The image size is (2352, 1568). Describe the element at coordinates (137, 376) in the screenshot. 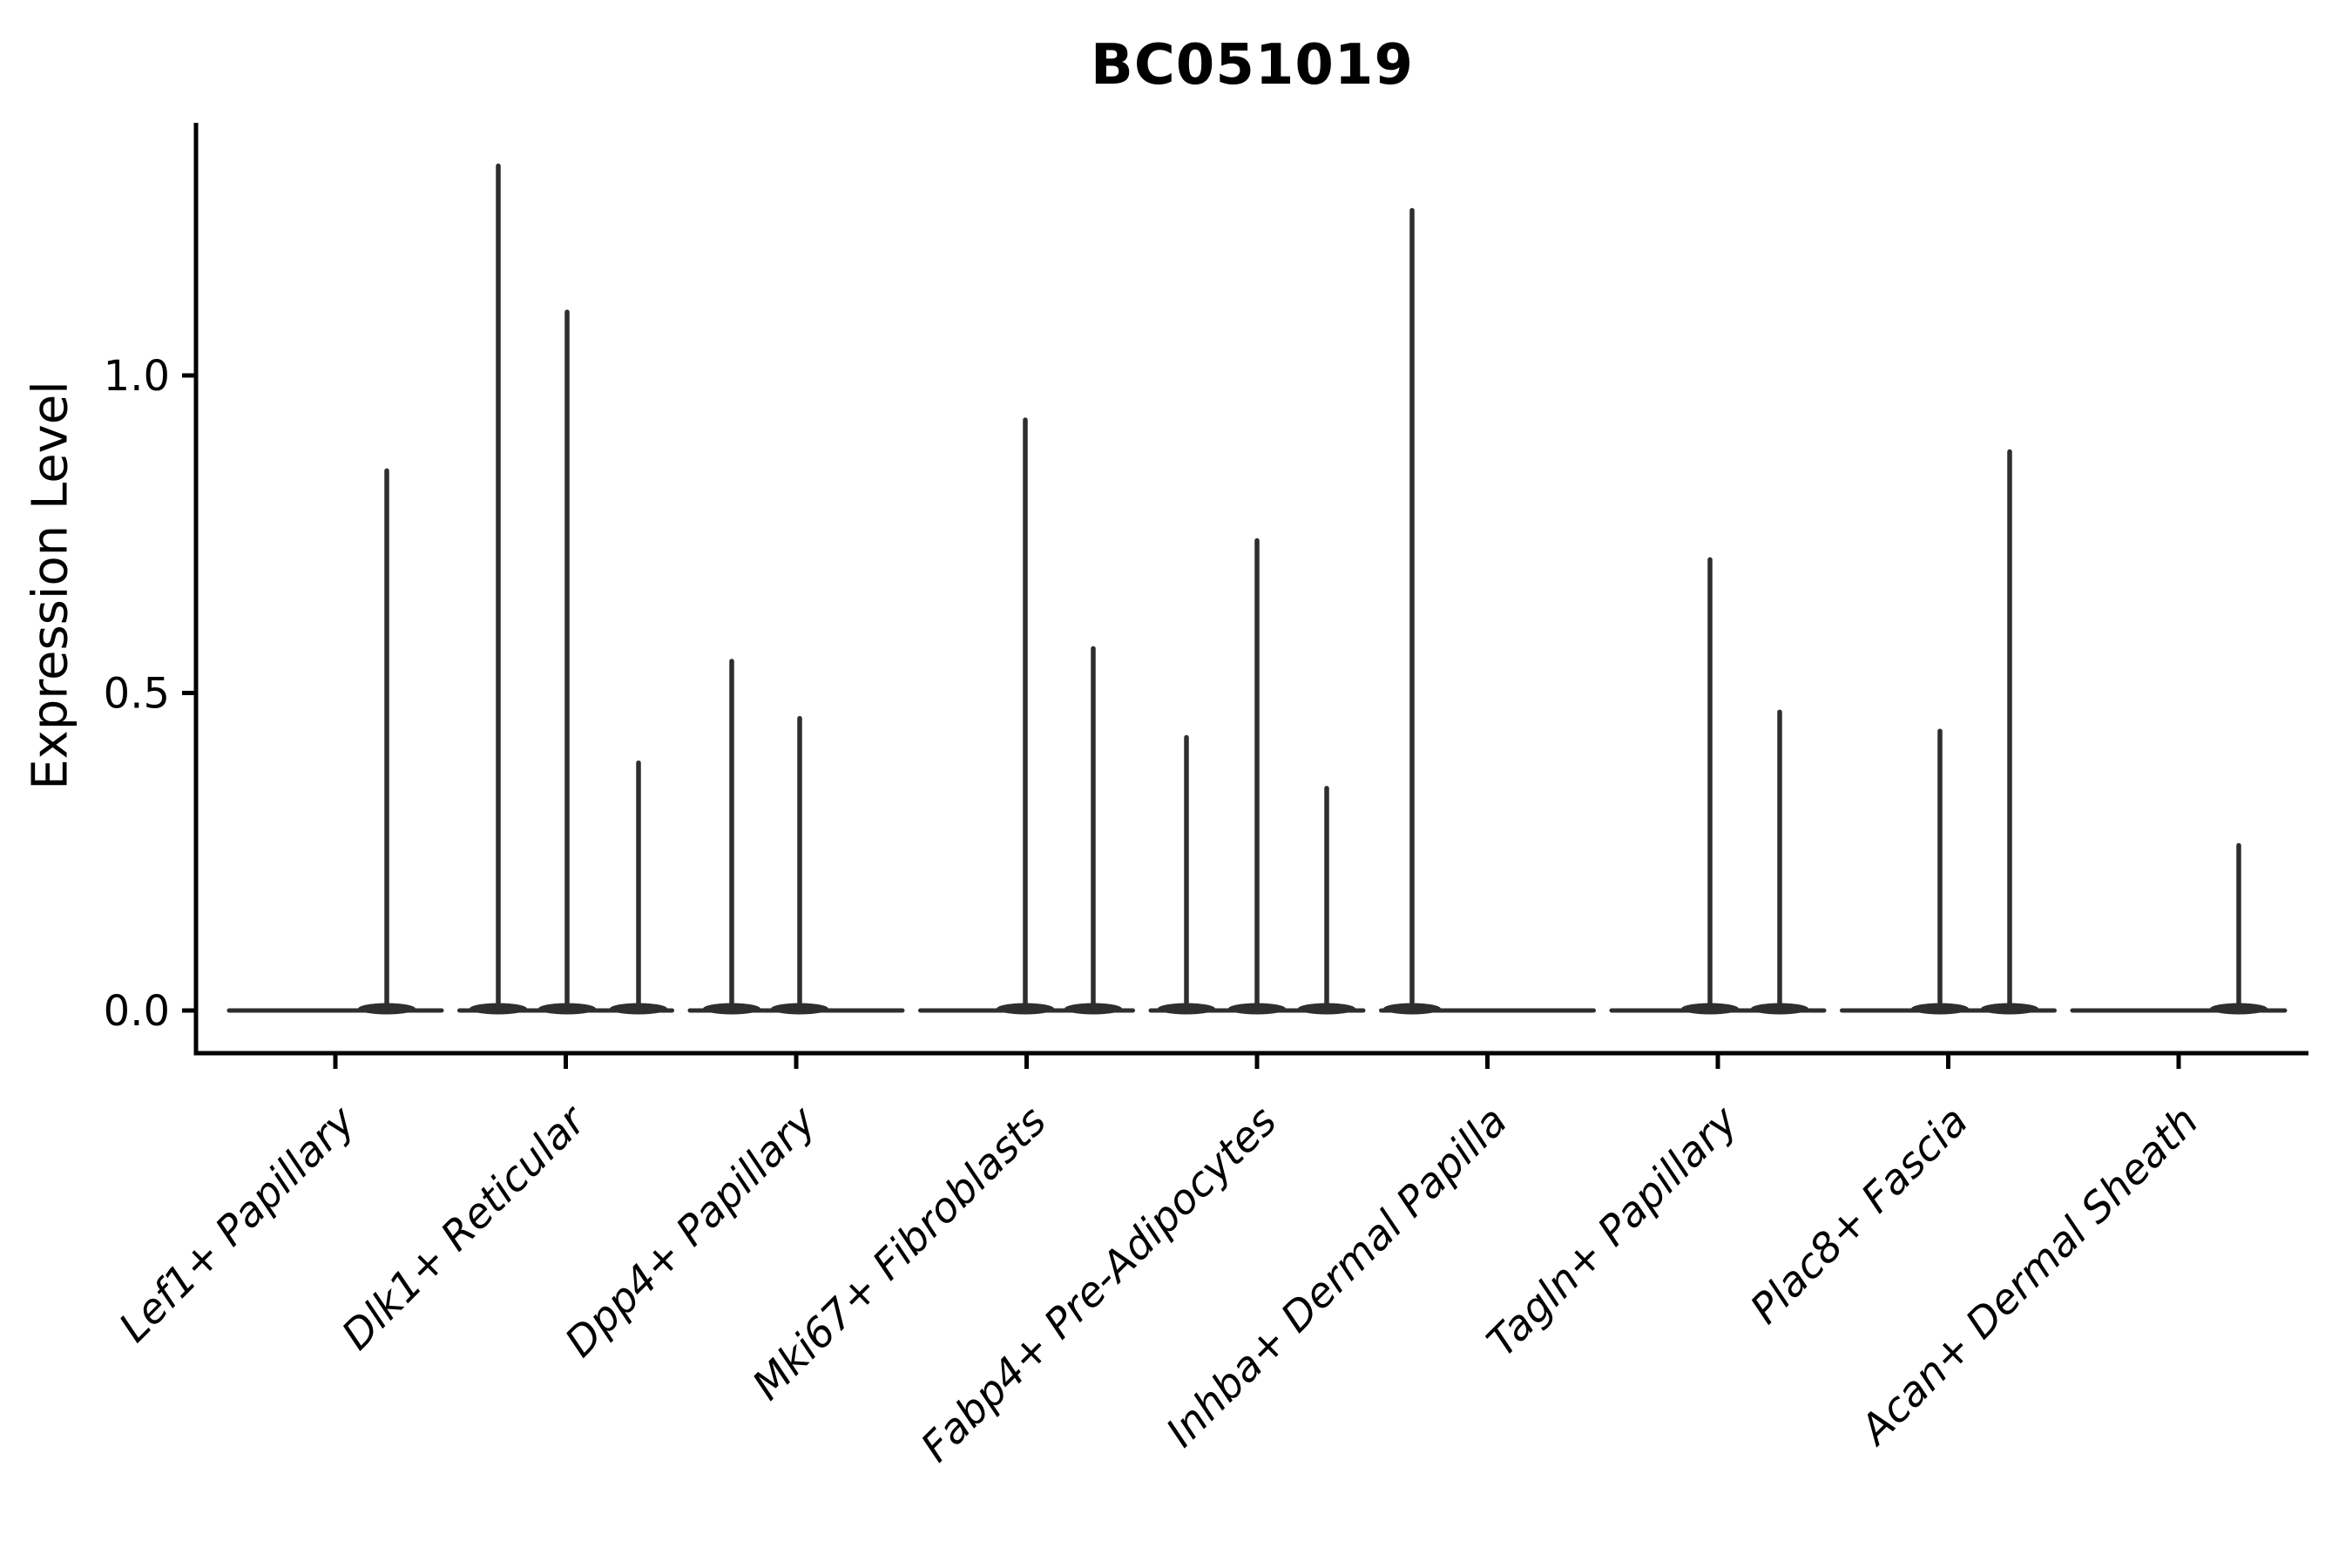

I see `y-tick-label: 1.0` at that location.